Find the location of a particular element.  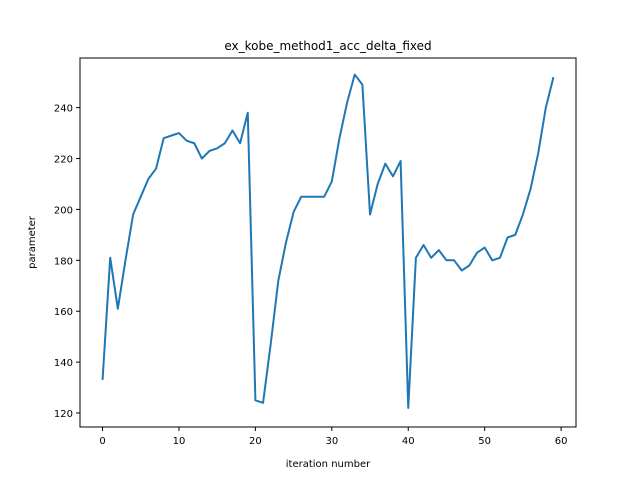

y-axis-label: parameter is located at coordinates (32, 242).